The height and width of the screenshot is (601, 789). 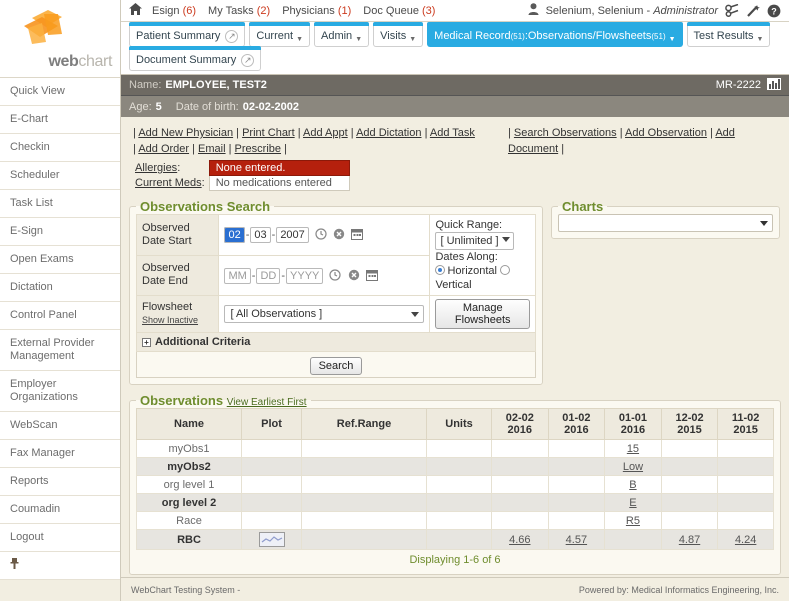 I want to click on tab-document-summary: Document Summary ↗, so click(x=195, y=58).